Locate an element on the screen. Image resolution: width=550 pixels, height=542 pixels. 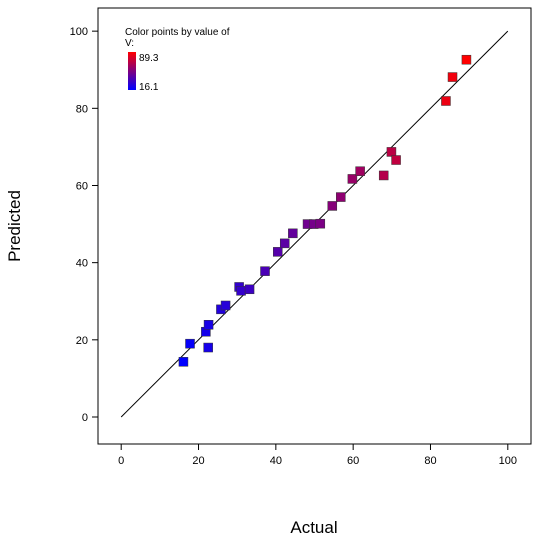
legend-color-bar is located at coordinates (132, 71).